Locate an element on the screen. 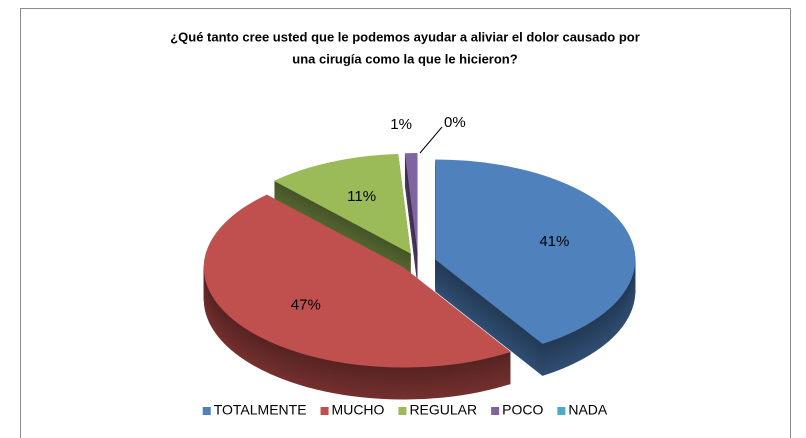  data-label: 41% is located at coordinates (554, 241).